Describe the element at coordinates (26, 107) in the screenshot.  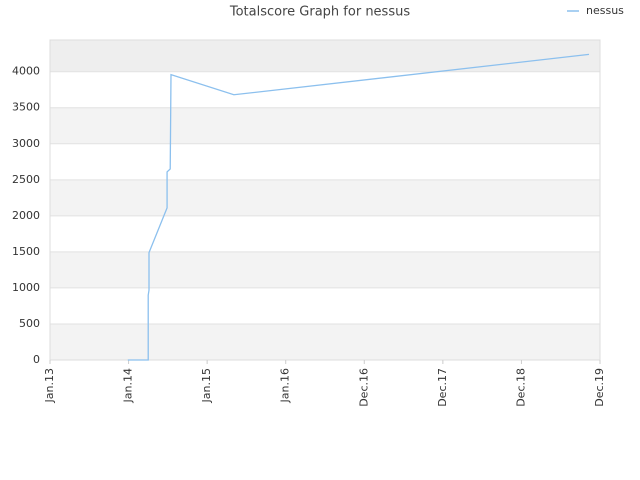
I see `y-tick-label: 3500` at that location.